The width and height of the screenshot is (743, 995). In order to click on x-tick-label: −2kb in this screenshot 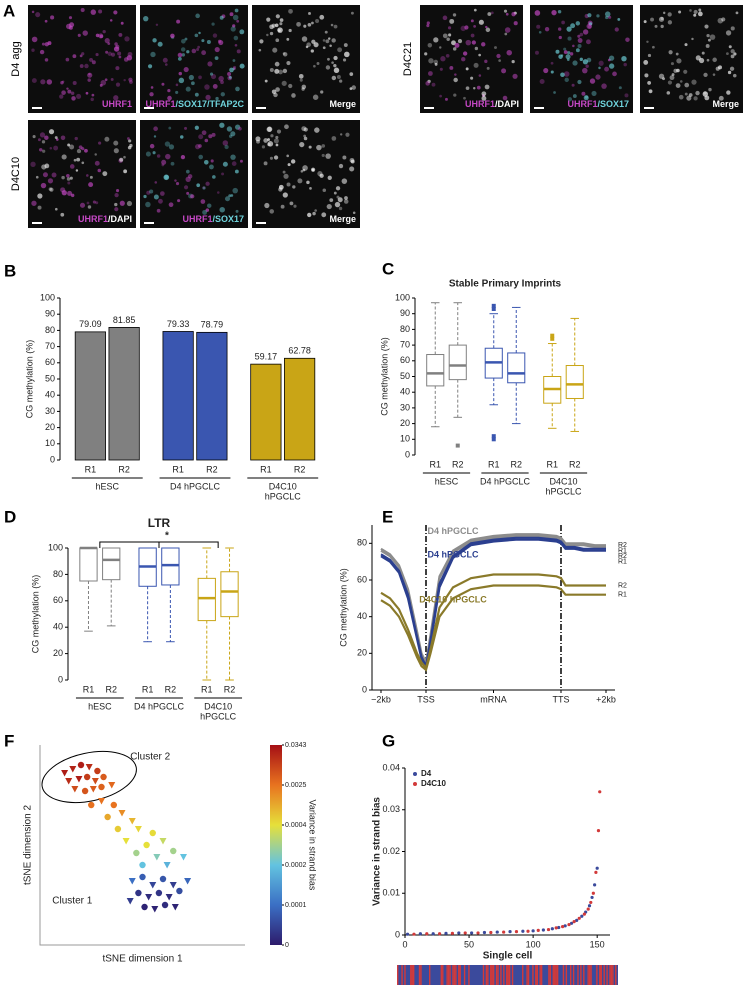, I will do `click(381, 699)`.